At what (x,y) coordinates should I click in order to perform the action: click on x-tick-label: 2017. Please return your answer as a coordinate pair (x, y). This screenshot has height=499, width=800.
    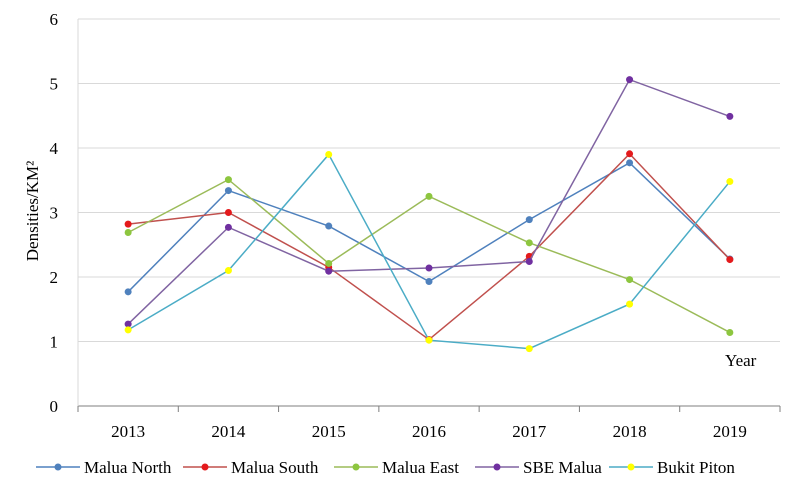
    Looking at the image, I should click on (529, 431).